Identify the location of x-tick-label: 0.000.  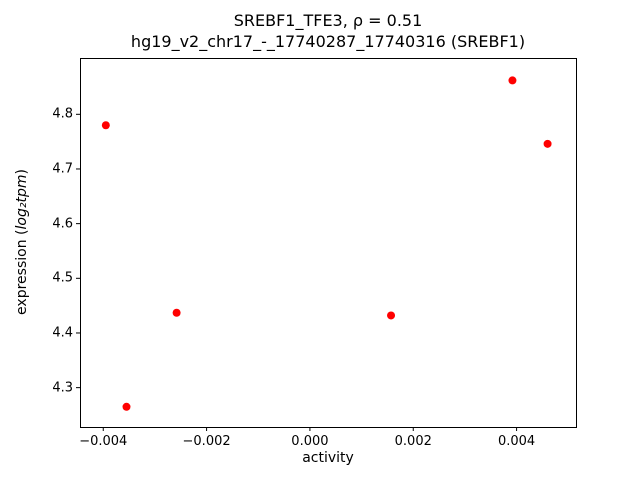
(310, 441).